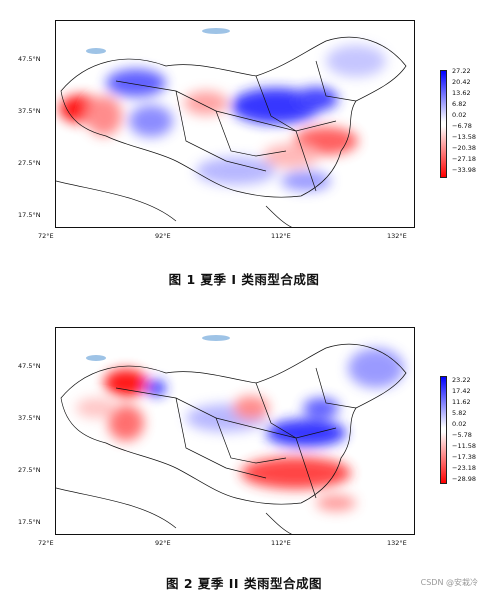 This screenshot has height=597, width=488. I want to click on colorbar-label: −20.38, so click(464, 148).